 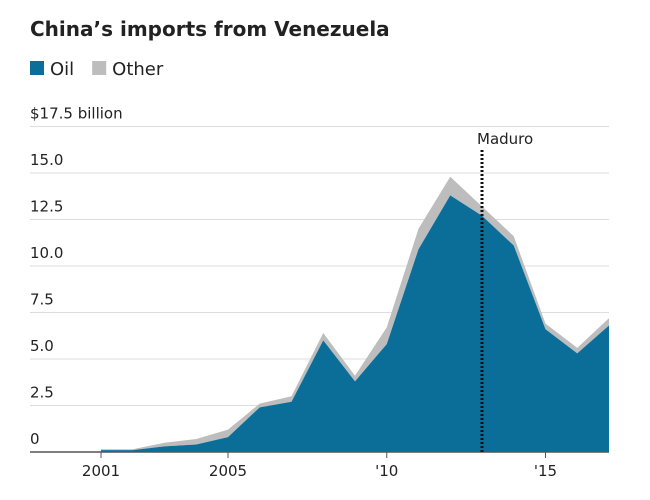 I want to click on y-tick-label: 15.0, so click(x=46, y=160).